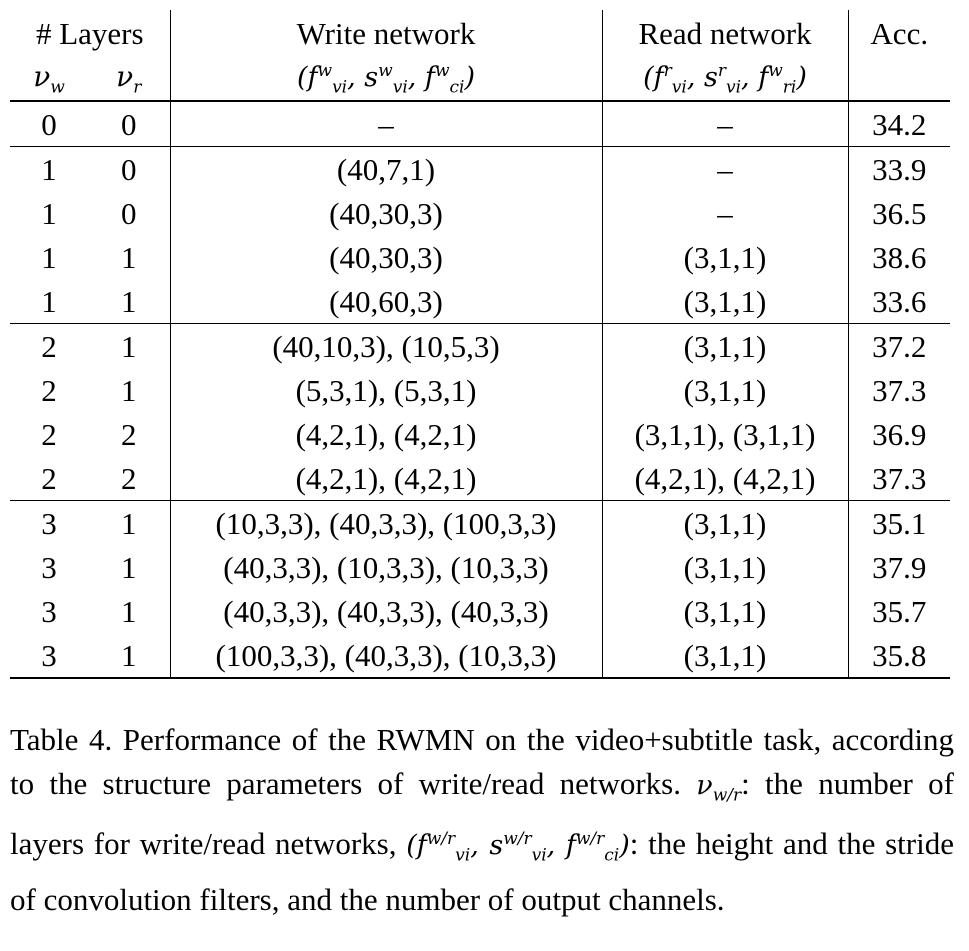  Describe the element at coordinates (898, 301) in the screenshot. I see `cell-acc: 33.6` at that location.